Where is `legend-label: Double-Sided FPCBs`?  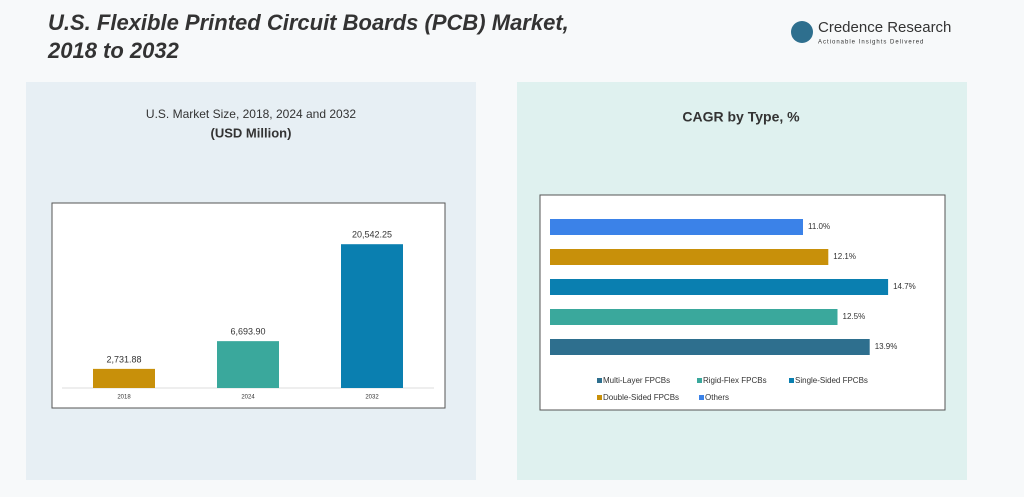
legend-label: Double-Sided FPCBs is located at coordinates (641, 397).